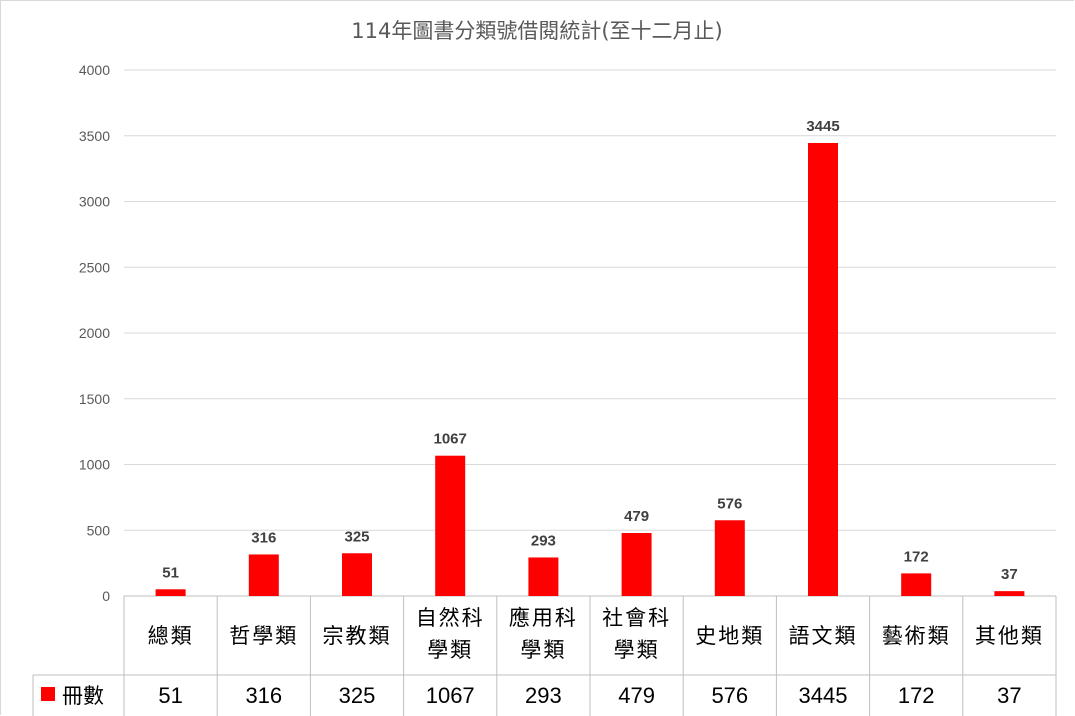 The width and height of the screenshot is (1075, 716). Describe the element at coordinates (543, 540) in the screenshot. I see `data-label: 293` at that location.